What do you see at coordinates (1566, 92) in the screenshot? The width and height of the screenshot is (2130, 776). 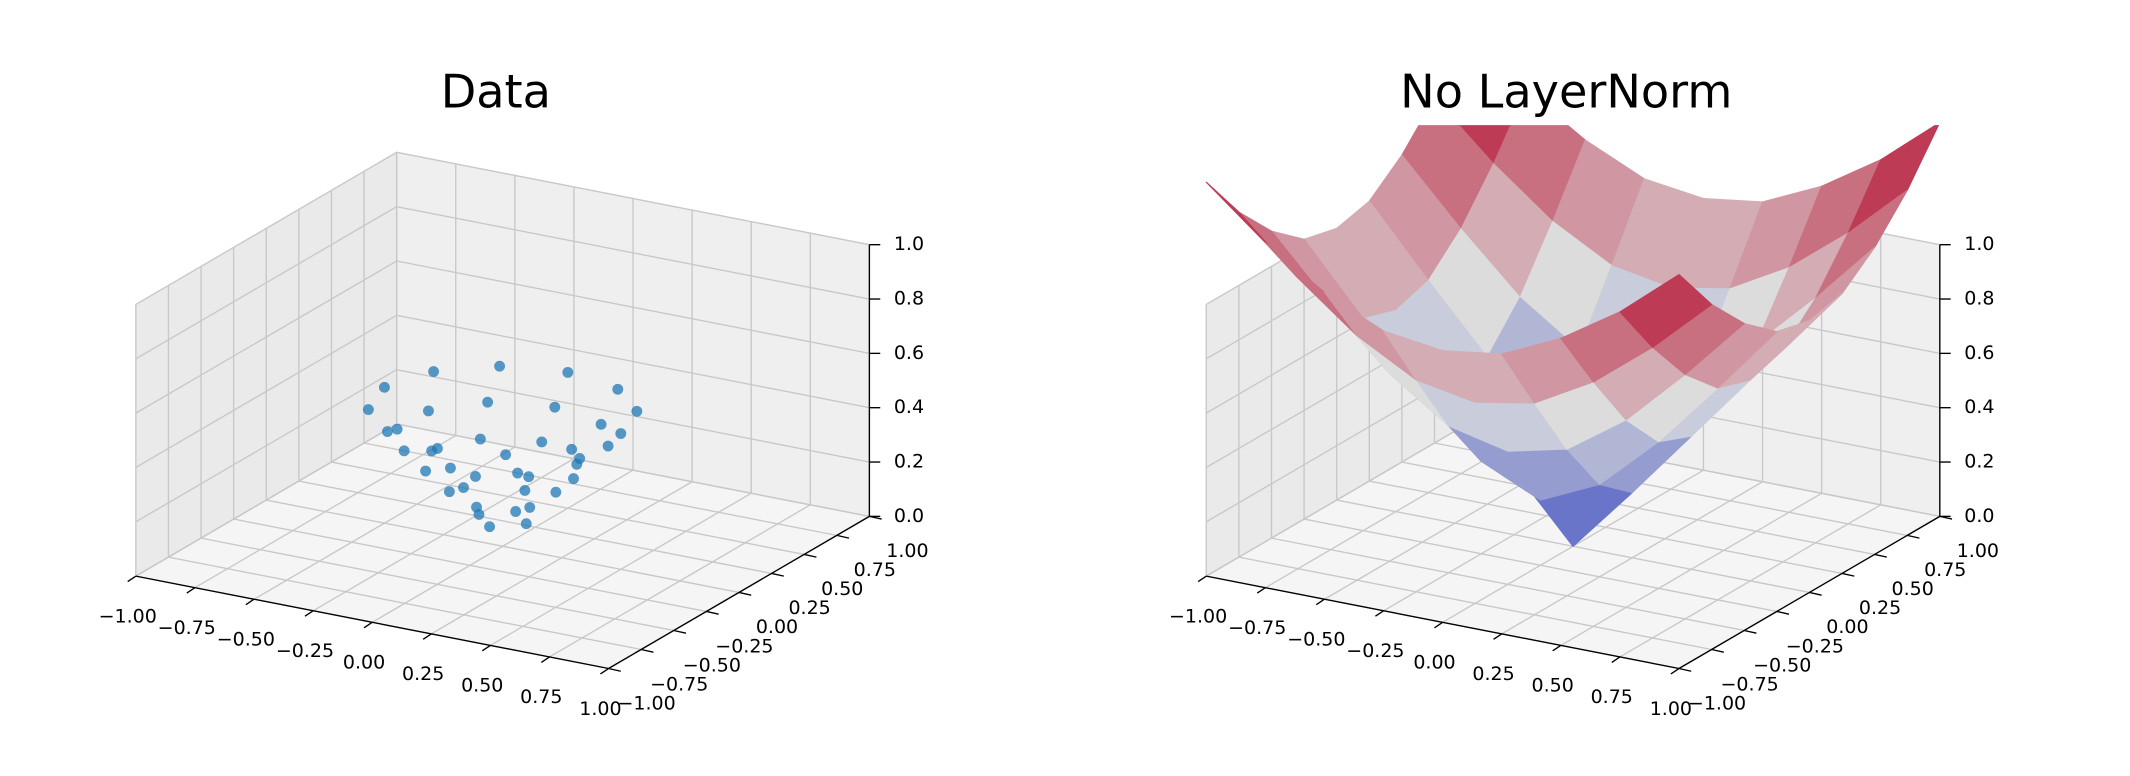 I see `chart-title: No LayerNorm` at bounding box center [1566, 92].